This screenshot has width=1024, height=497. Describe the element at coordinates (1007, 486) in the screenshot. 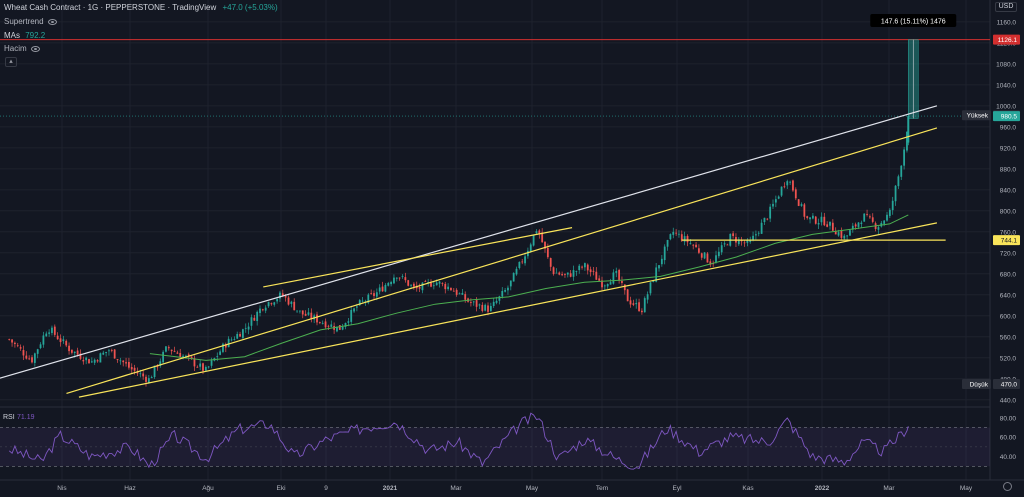

I see `settings-icon` at that location.